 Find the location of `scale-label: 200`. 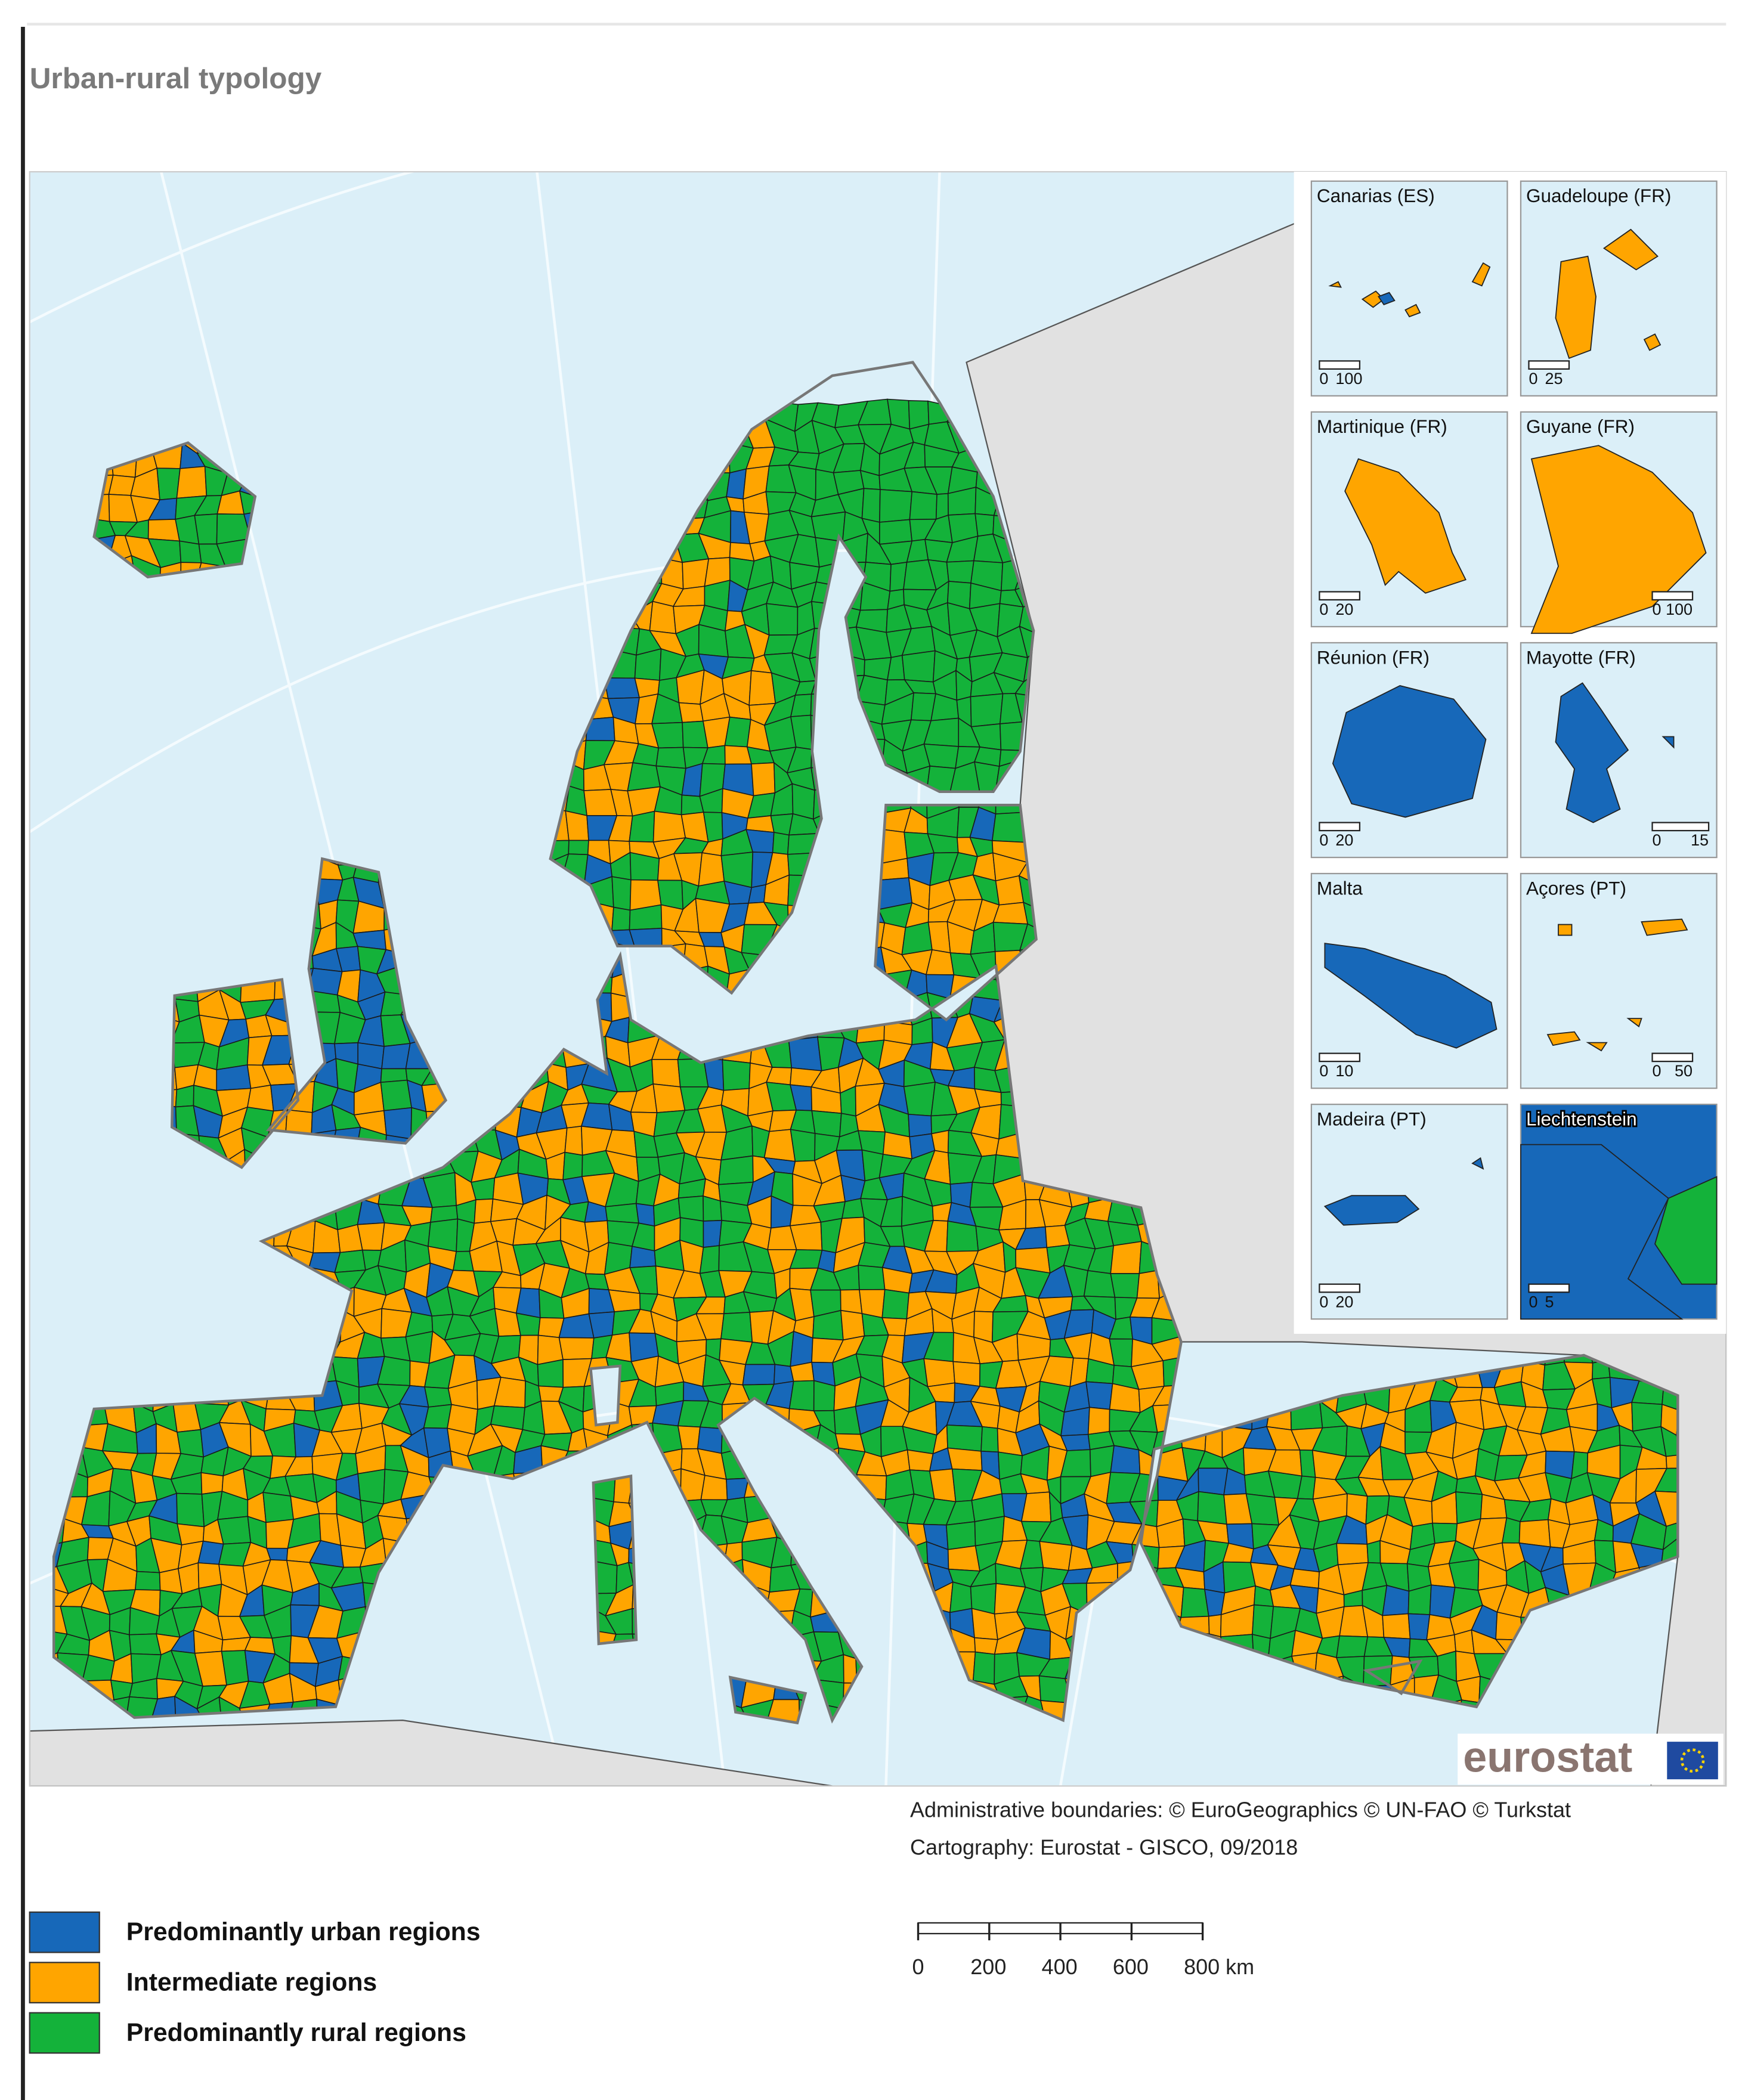

scale-label: 200 is located at coordinates (988, 1967).